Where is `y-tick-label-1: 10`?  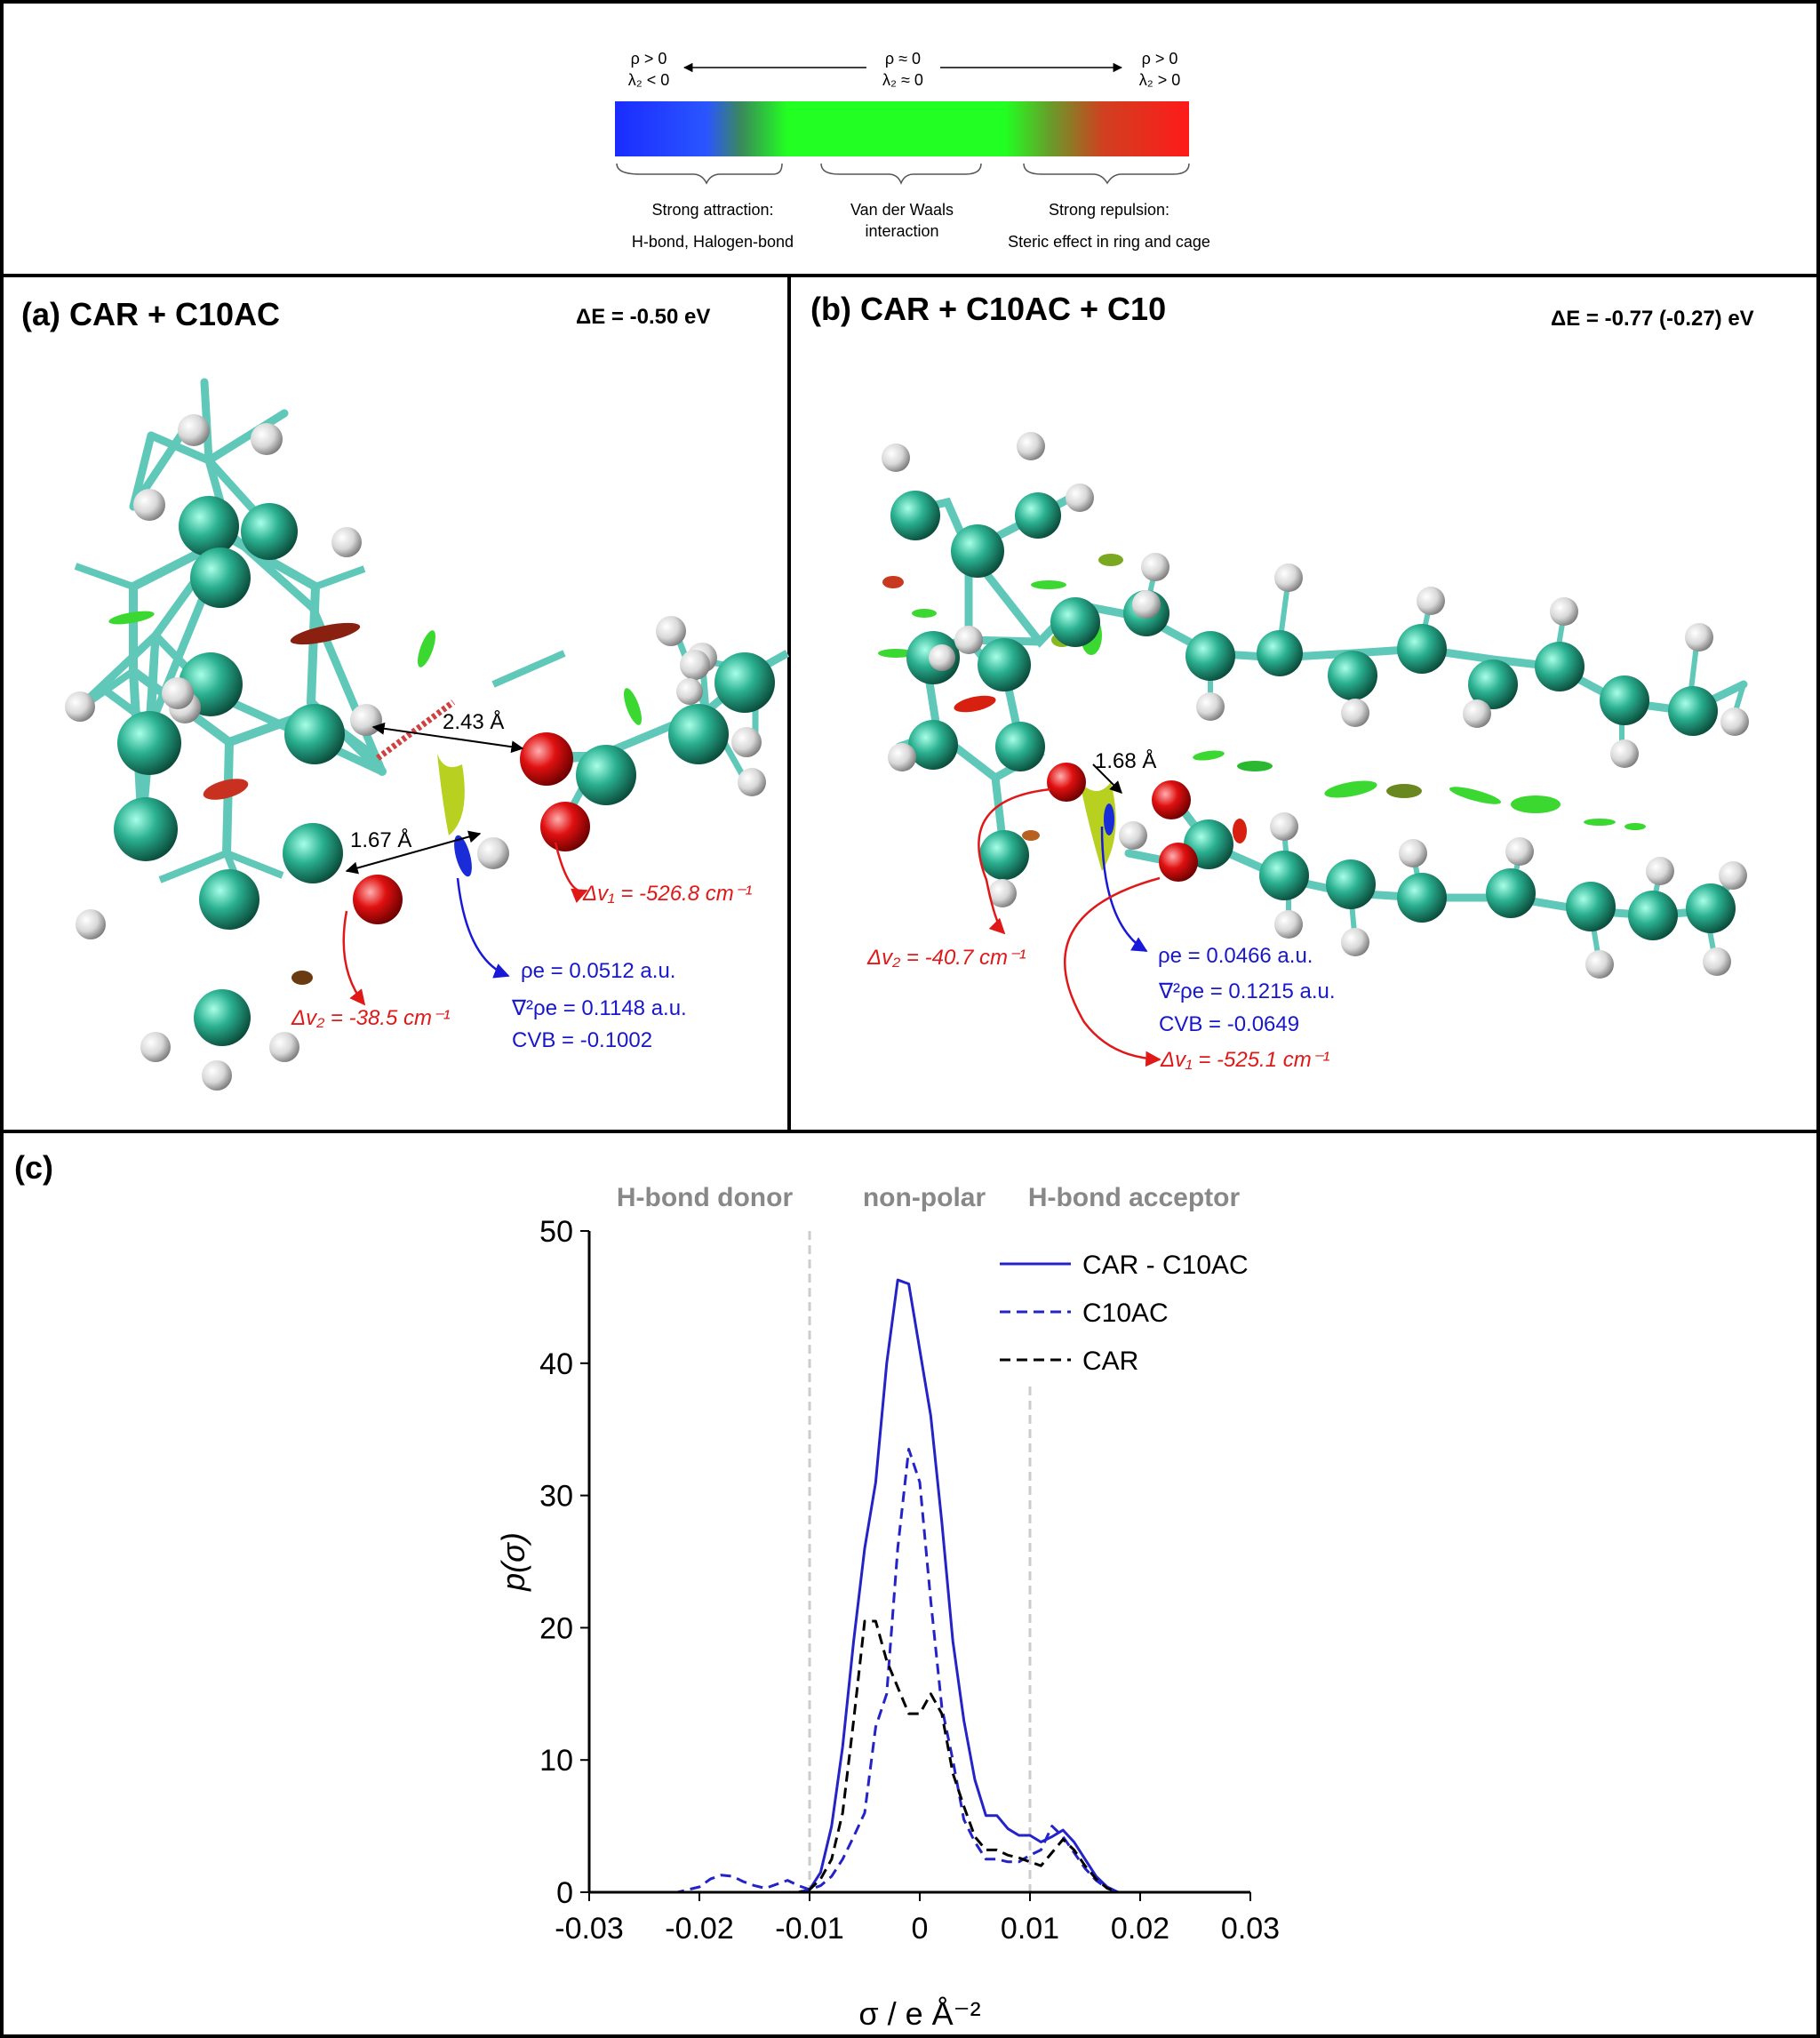 y-tick-label-1: 10 is located at coordinates (556, 1761).